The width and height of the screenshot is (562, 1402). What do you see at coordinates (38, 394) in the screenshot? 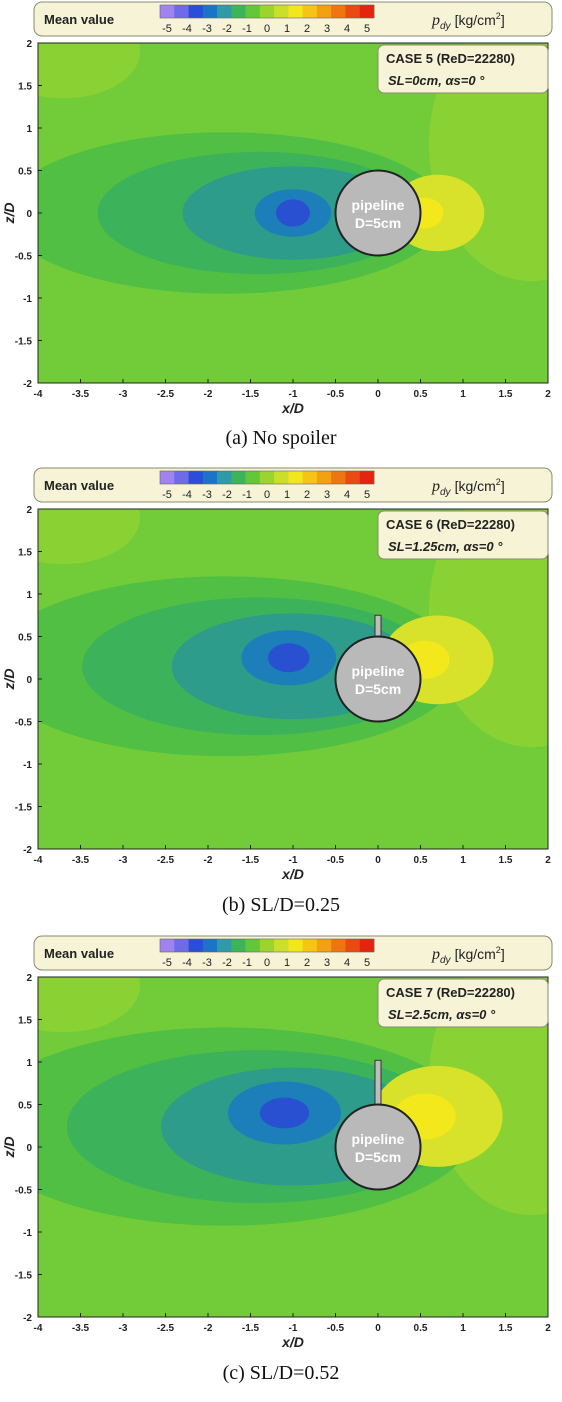
I see `x-tick-label: -4` at bounding box center [38, 394].